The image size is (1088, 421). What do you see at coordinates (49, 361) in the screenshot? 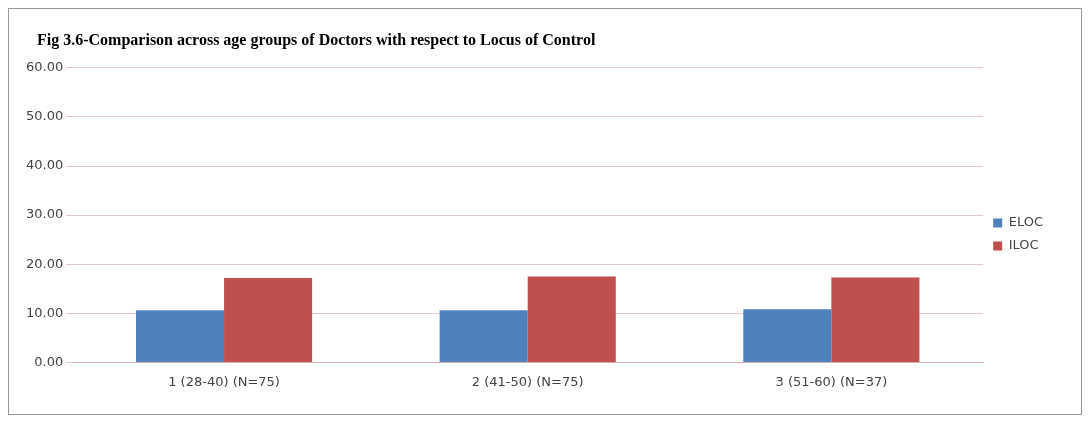
I see `y-tick-label: 0.00` at bounding box center [49, 361].